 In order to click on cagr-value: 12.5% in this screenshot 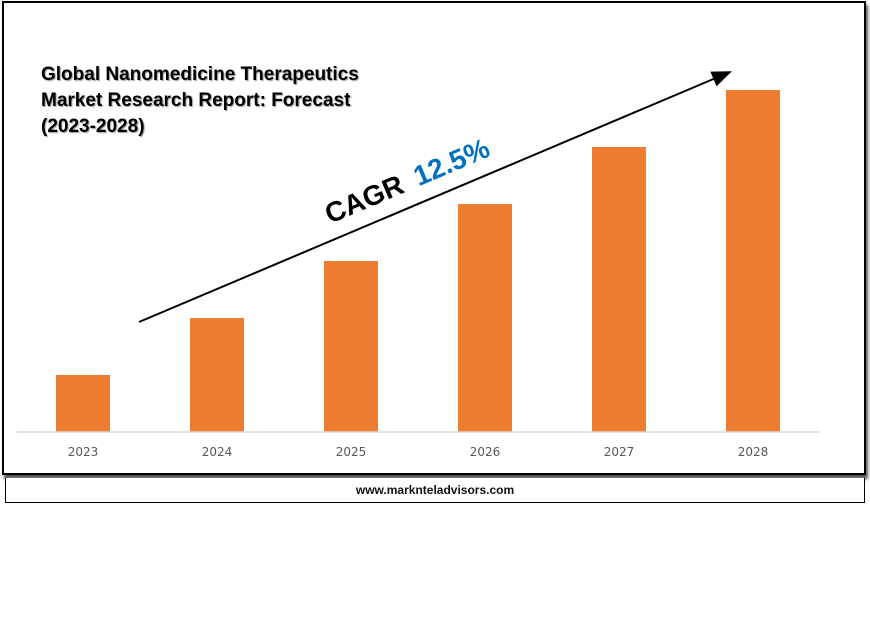, I will do `click(451, 162)`.